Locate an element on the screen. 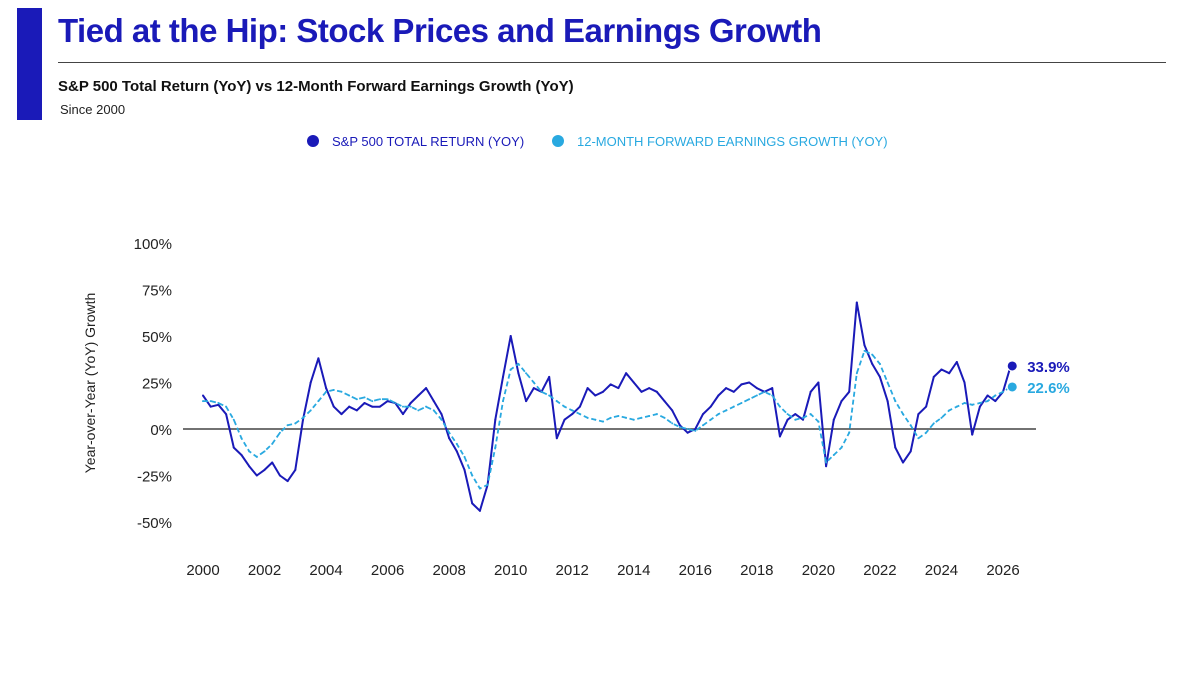 This screenshot has width=1200, height=675. x-tick-label: 2010 is located at coordinates (510, 570).